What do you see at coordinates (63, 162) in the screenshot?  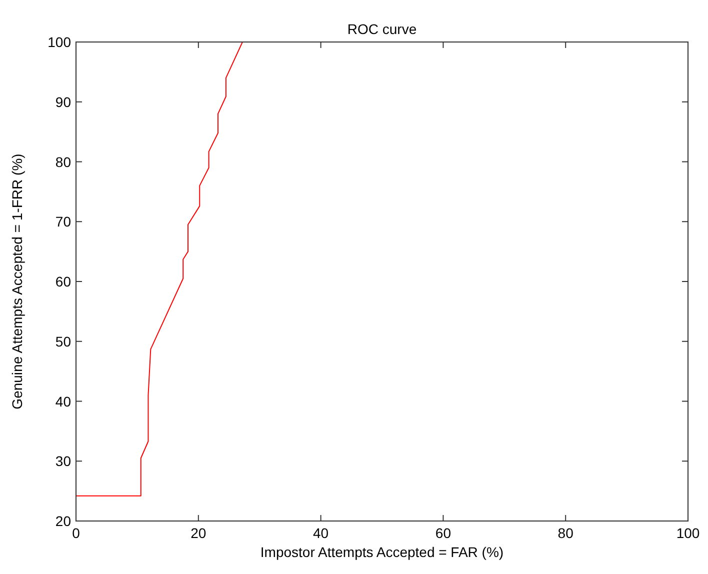 I see `y-tick-label: 80` at bounding box center [63, 162].